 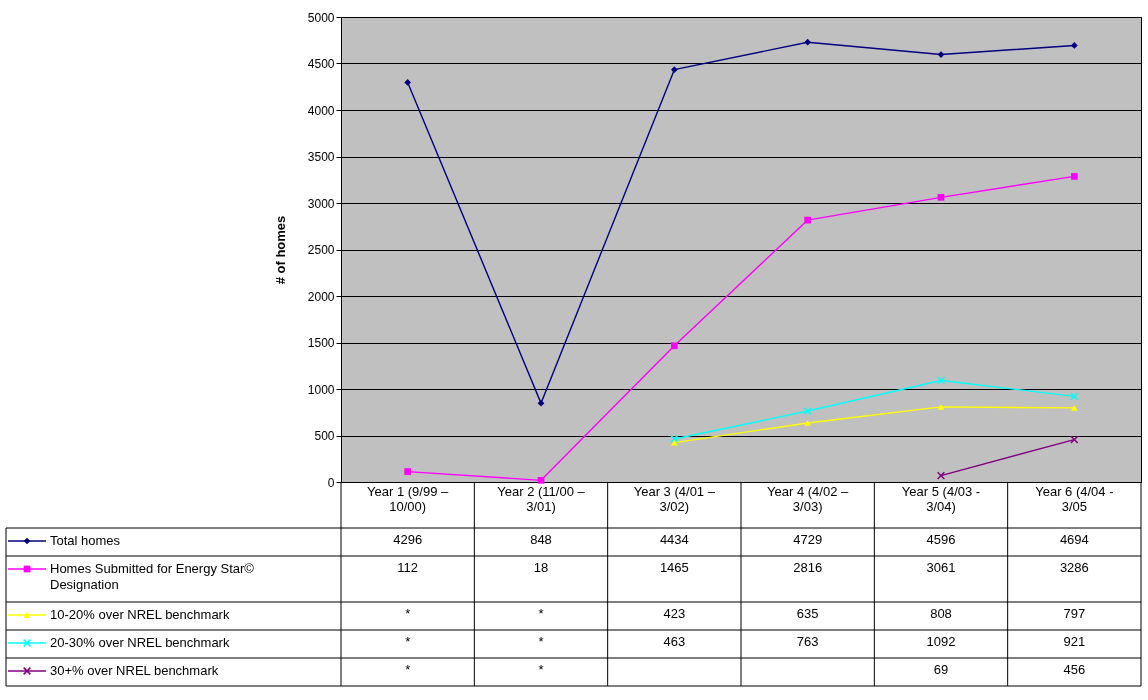 What do you see at coordinates (674, 613) in the screenshot?
I see `data-label: 423` at bounding box center [674, 613].